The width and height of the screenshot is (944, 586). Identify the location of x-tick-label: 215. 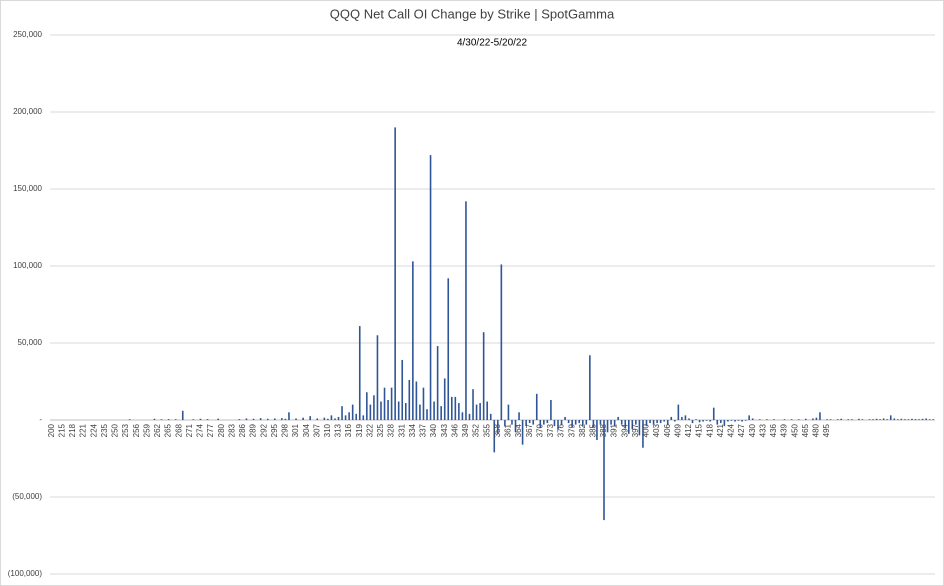
(61, 430).